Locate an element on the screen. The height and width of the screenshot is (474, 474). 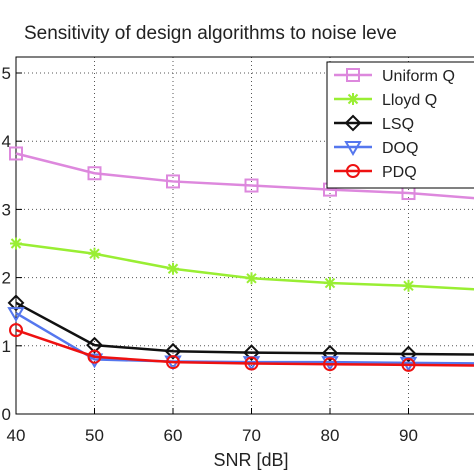
legend: Uniform Q Lloyd Q LSQ DOQ PDQ is located at coordinates (400, 125).